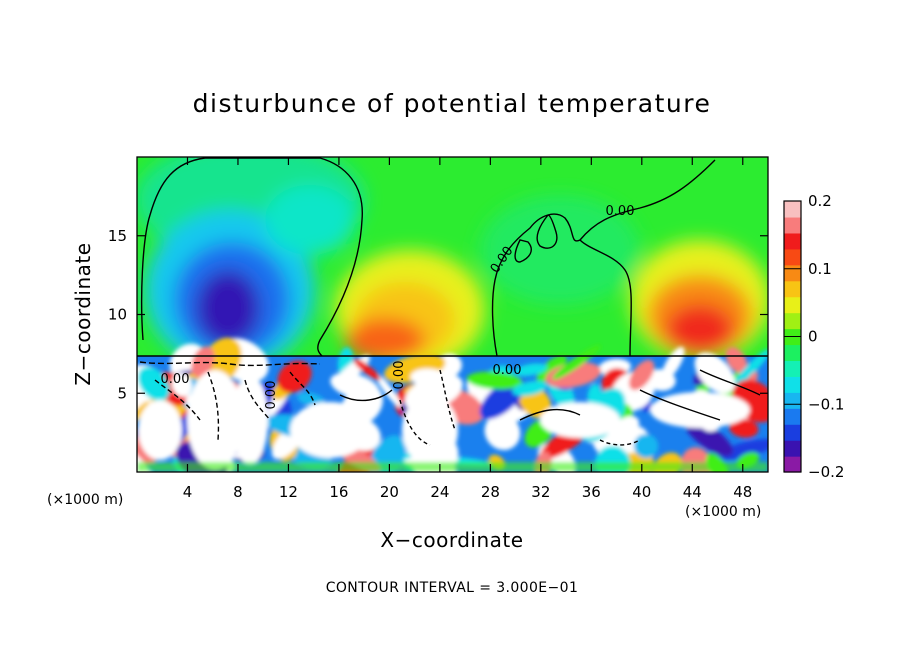  What do you see at coordinates (338, 492) in the screenshot?
I see `x-tick-label: 16` at bounding box center [338, 492].